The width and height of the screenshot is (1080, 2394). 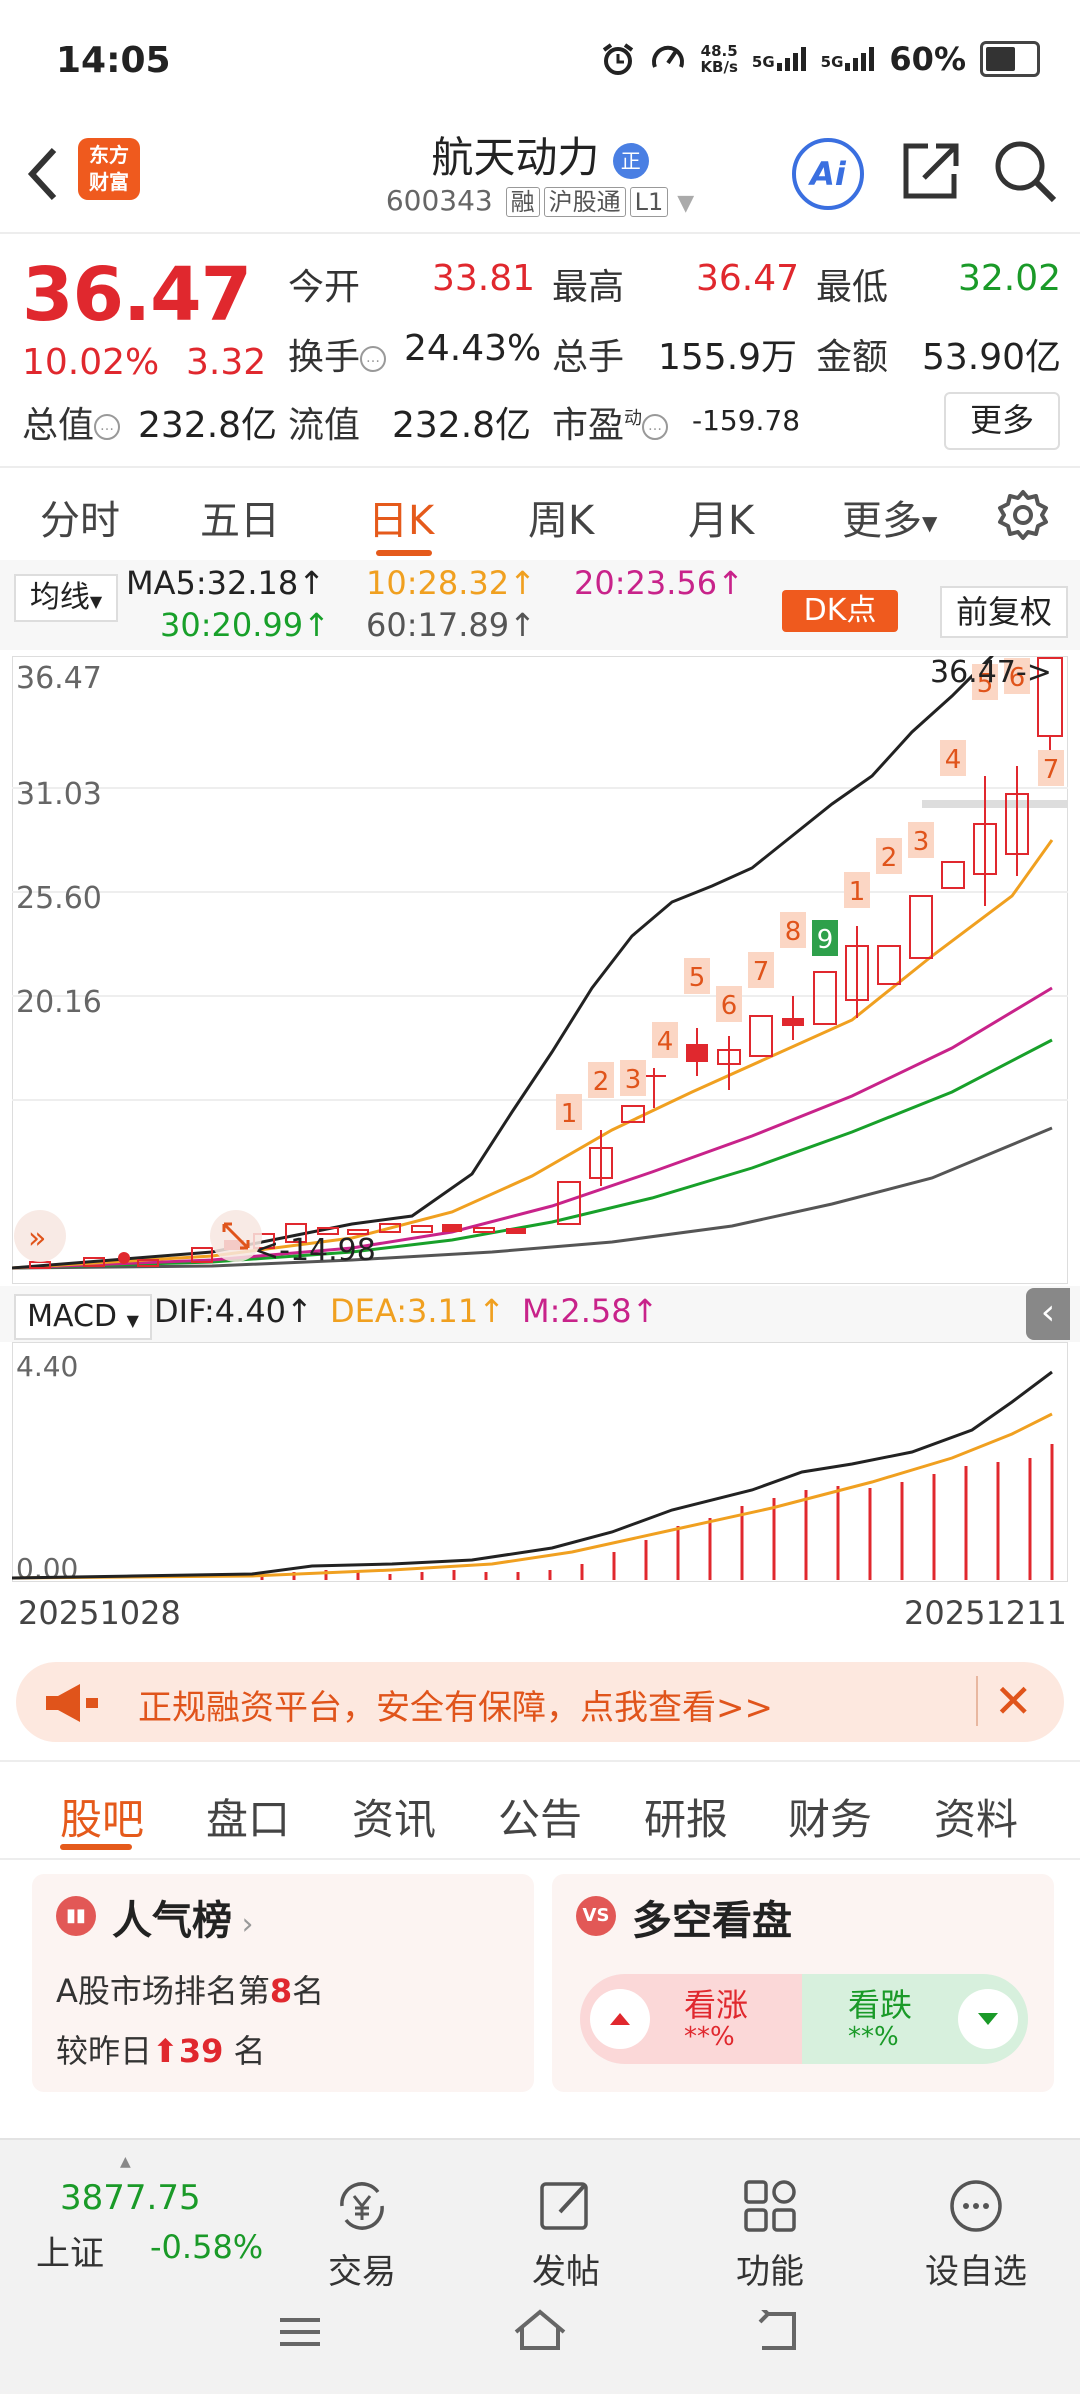 I want to click on nav-trade: 交易, so click(x=362, y=2234).